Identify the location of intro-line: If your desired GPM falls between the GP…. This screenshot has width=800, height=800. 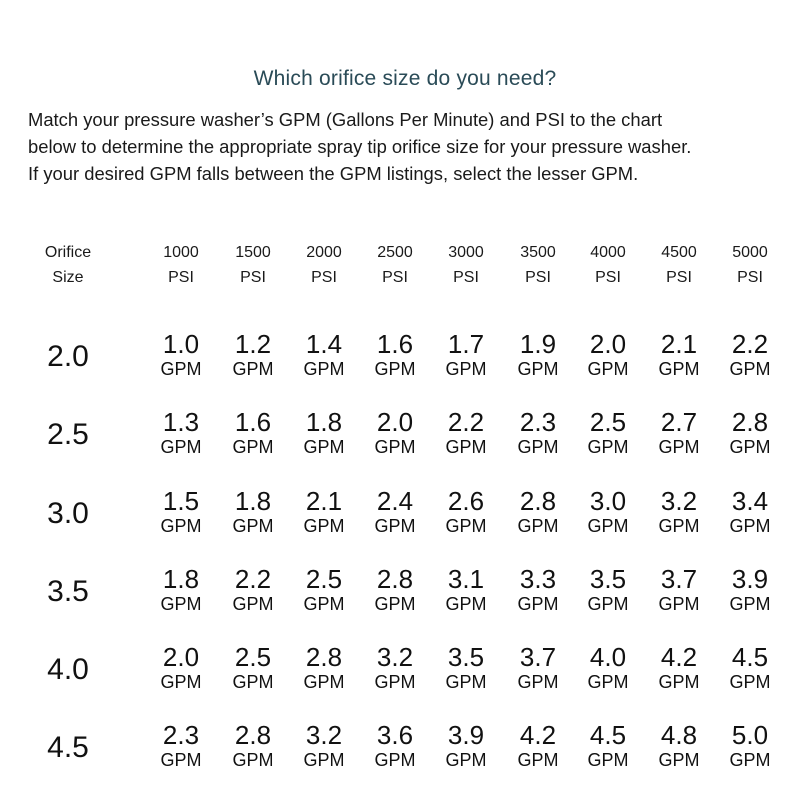
(333, 173).